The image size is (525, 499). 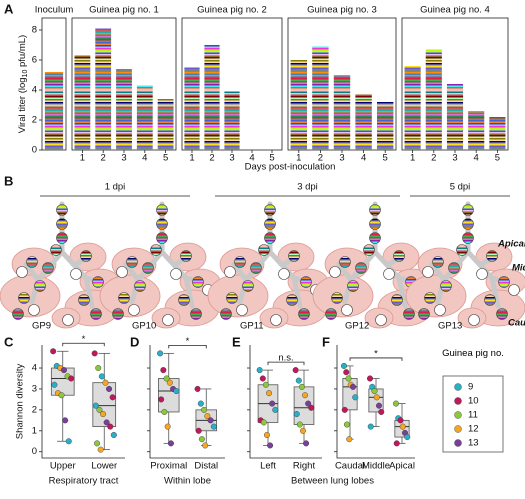 What do you see at coordinates (123, 158) in the screenshot?
I see `x-tick-label: 3` at bounding box center [123, 158].